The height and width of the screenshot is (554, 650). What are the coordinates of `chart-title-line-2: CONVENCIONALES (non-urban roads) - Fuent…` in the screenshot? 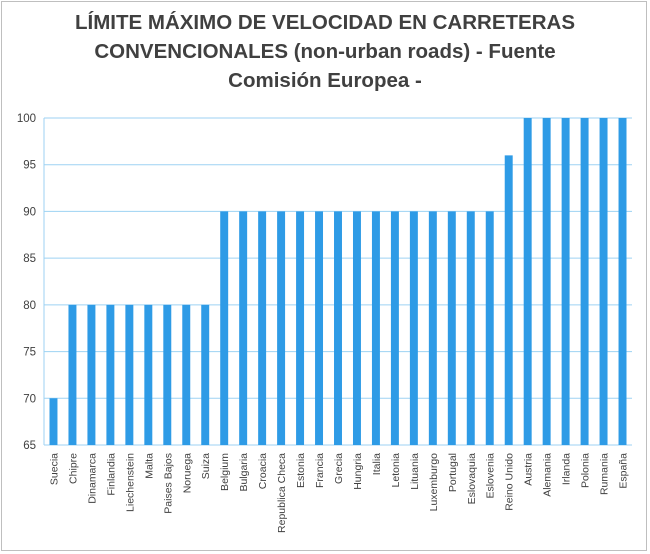 It's located at (325, 51).